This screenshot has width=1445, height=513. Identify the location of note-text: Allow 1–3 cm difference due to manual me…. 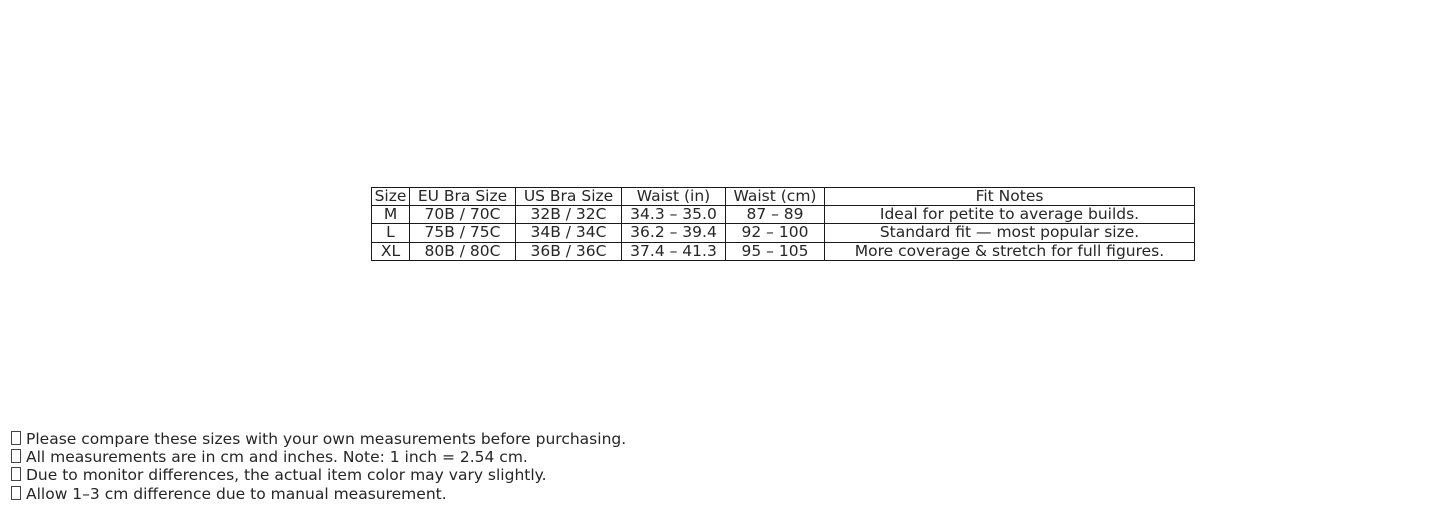
(236, 493).